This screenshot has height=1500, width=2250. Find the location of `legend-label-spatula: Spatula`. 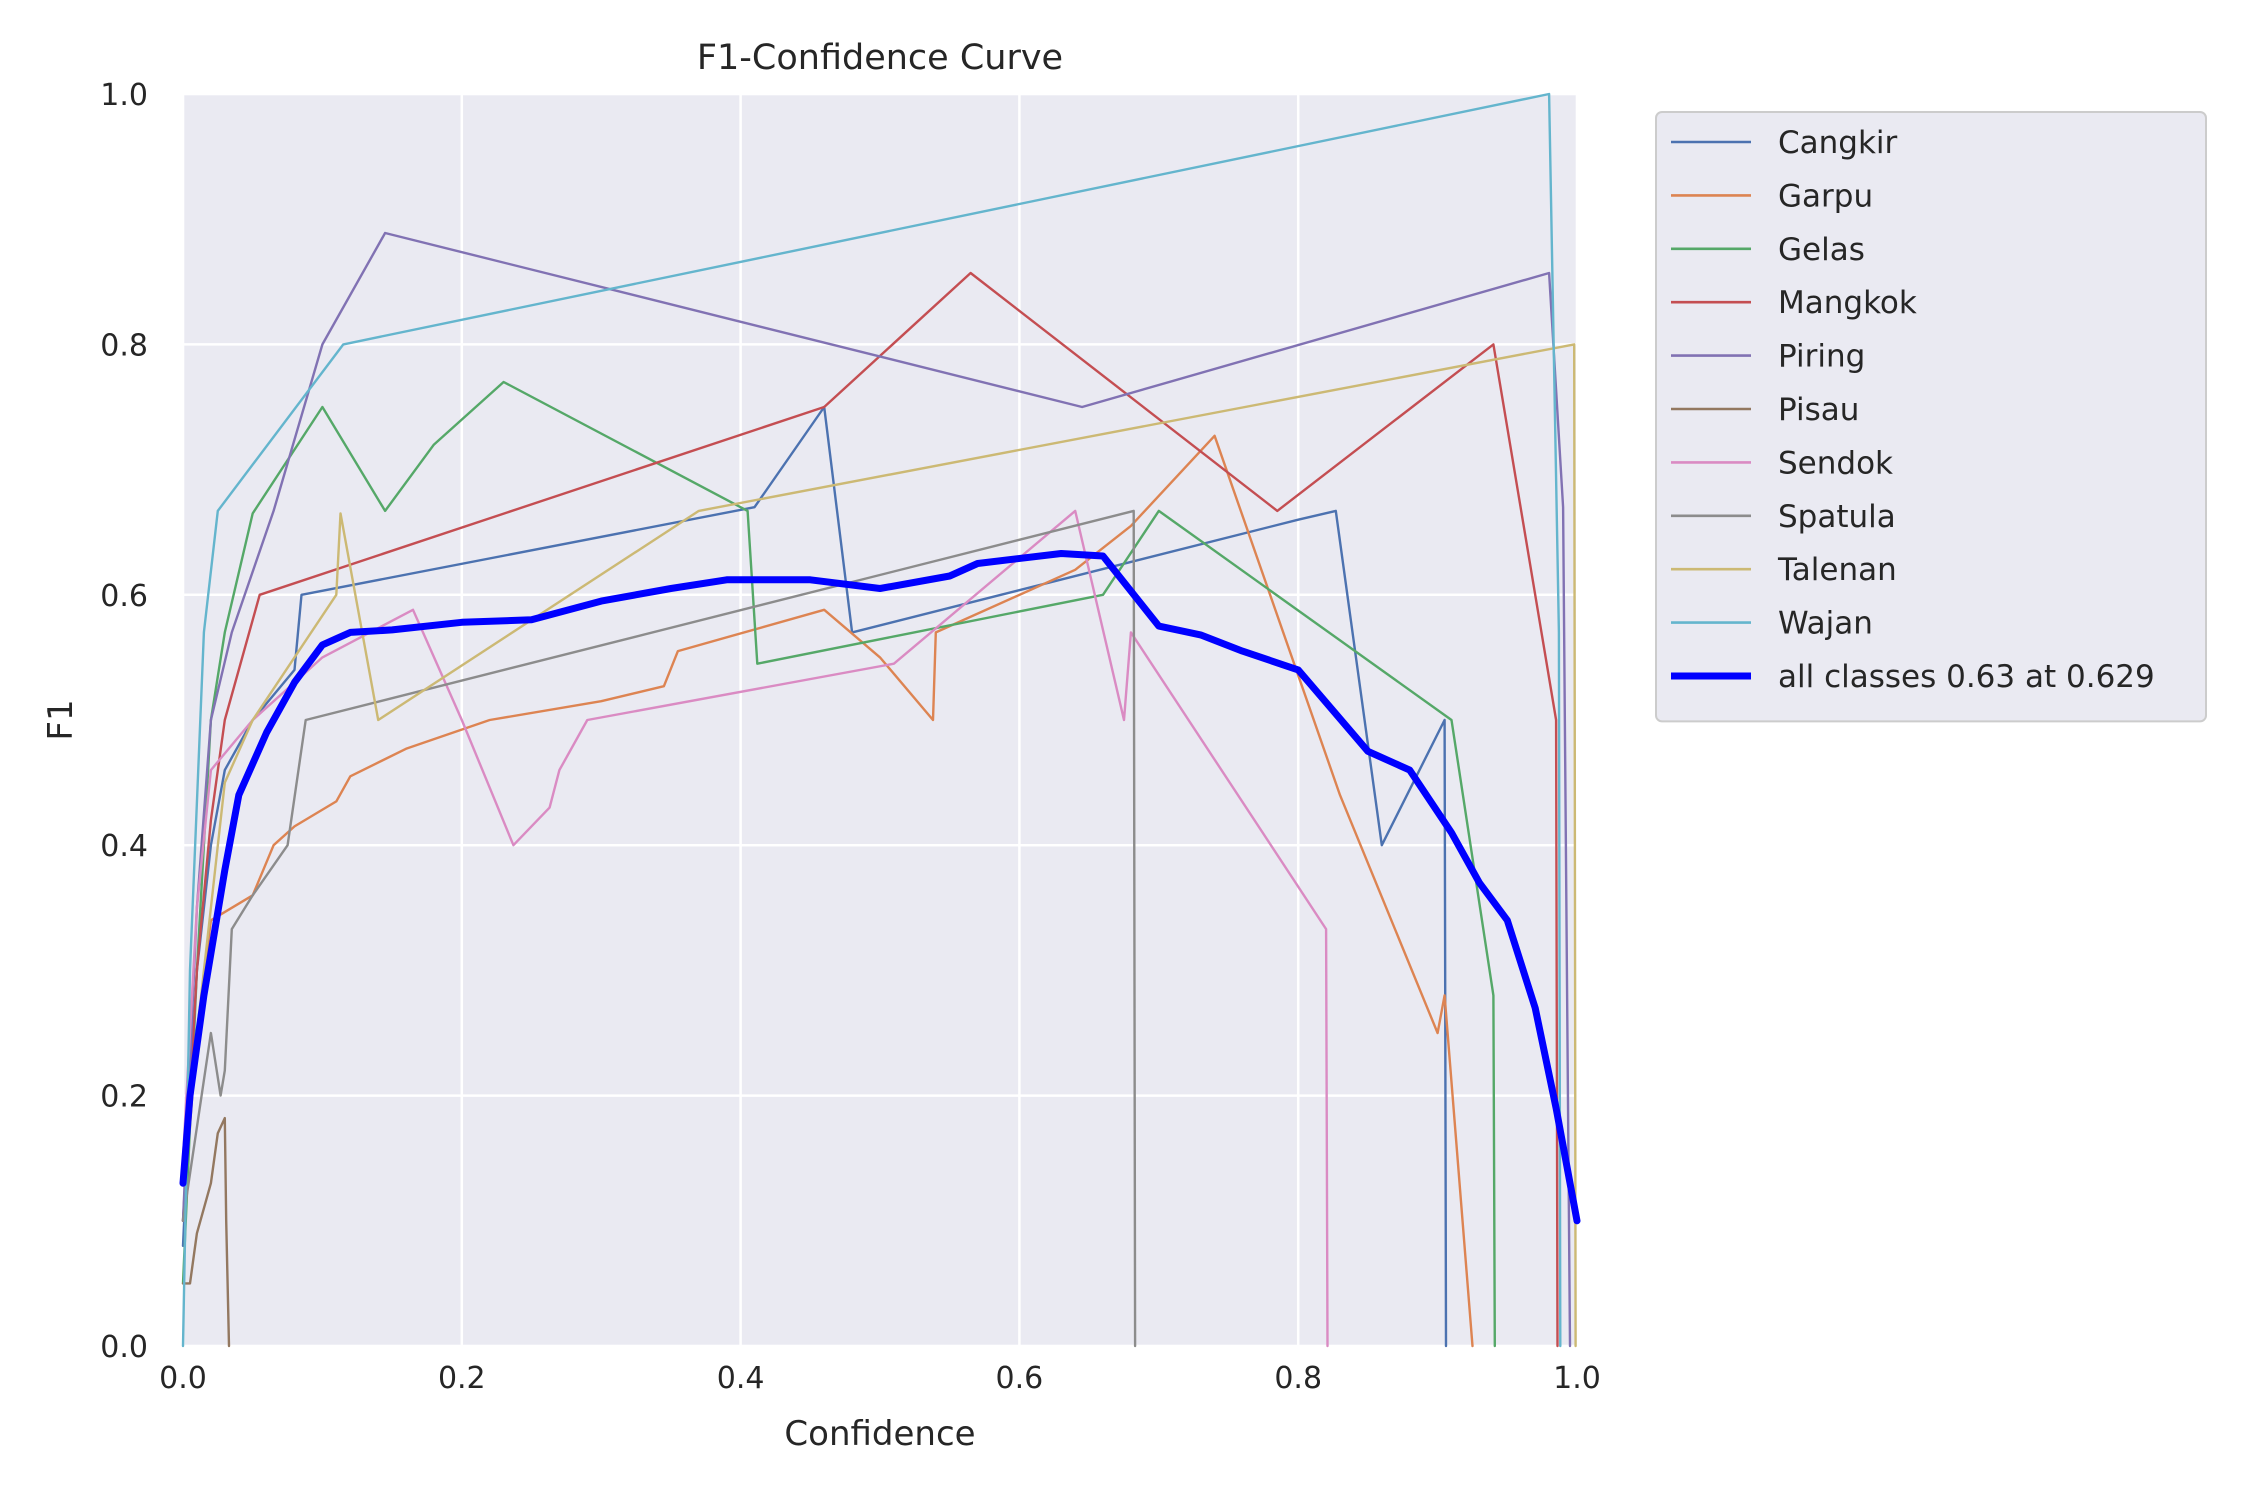

legend-label-spatula: Spatula is located at coordinates (1837, 517).